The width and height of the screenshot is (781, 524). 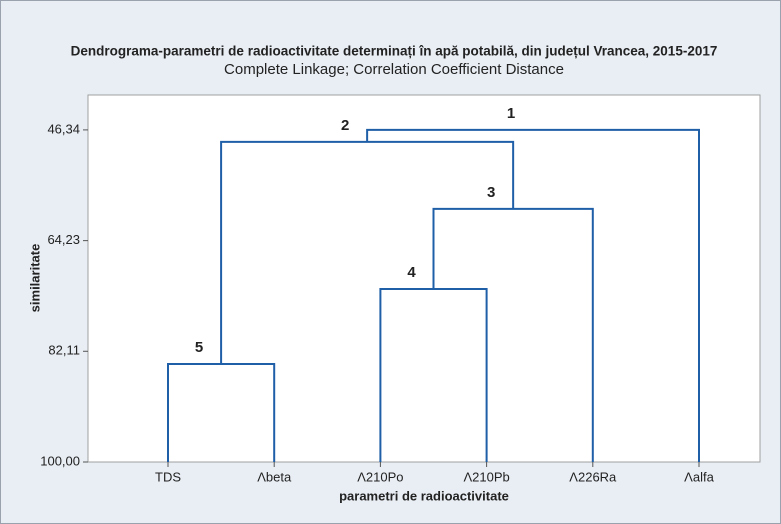 I want to click on y-tick-label: 100,00, so click(x=60, y=460).